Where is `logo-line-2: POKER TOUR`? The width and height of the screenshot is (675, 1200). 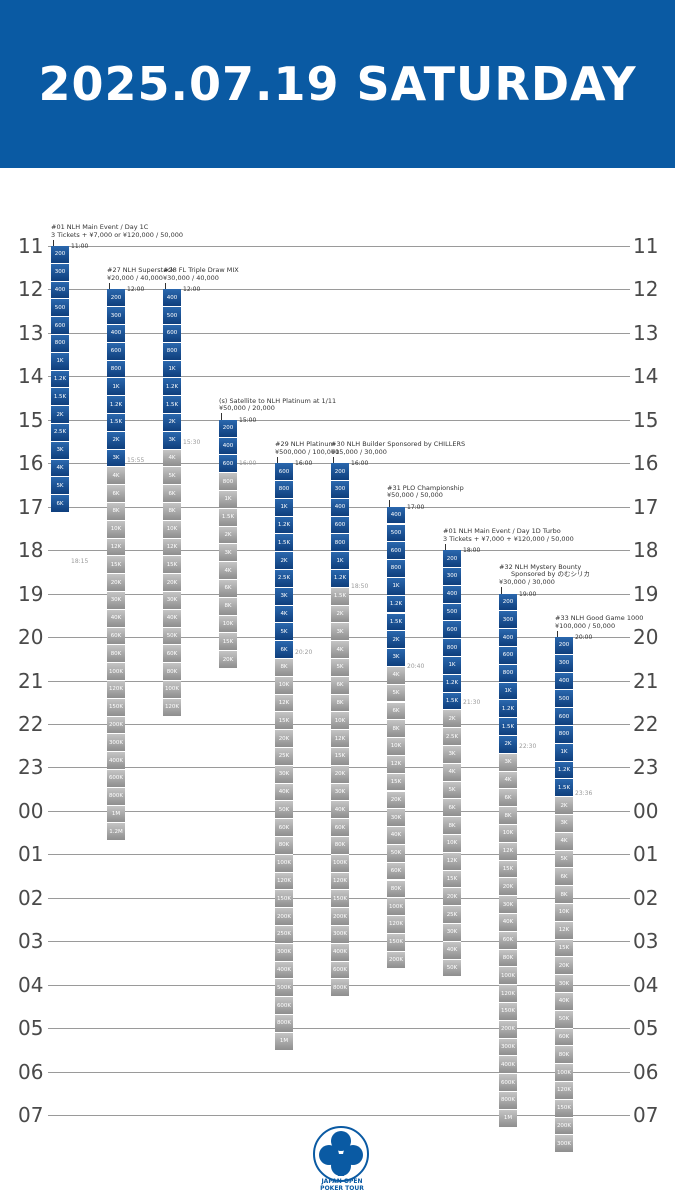 logo-line-2: POKER TOUR is located at coordinates (342, 1188).